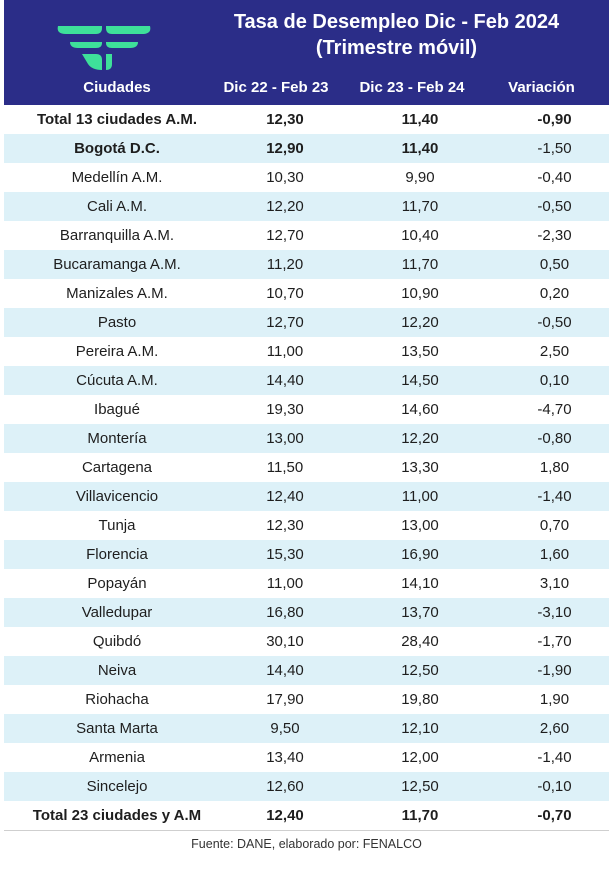 The width and height of the screenshot is (613, 869). Describe the element at coordinates (285, 728) in the screenshot. I see `value-period-1-cell: 9,50` at that location.